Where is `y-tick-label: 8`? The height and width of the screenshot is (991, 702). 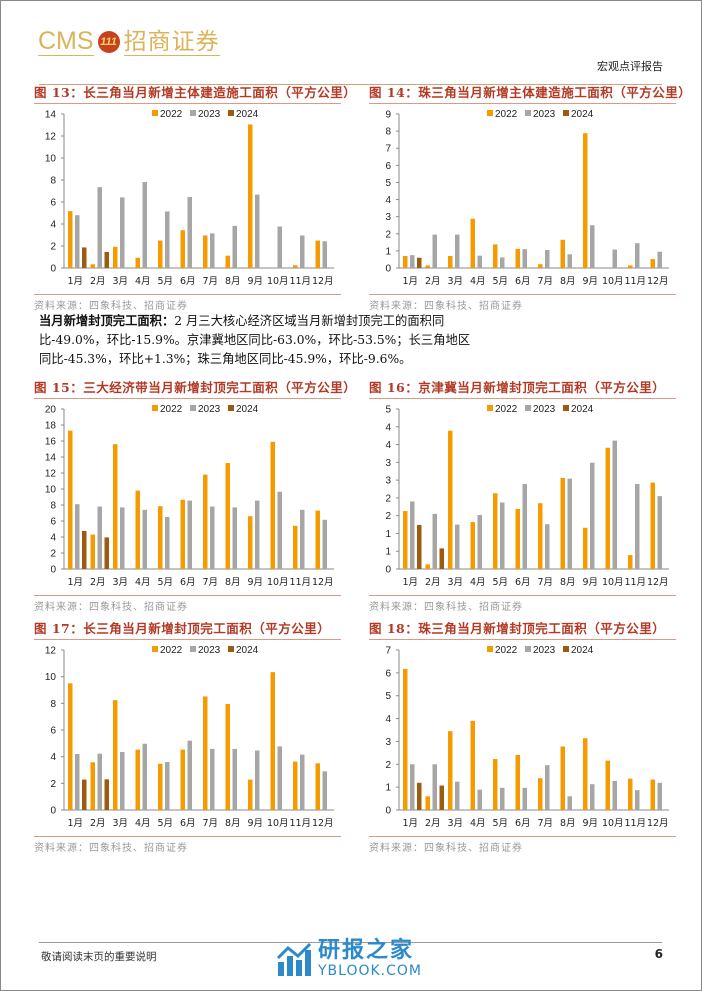
y-tick-label: 8 is located at coordinates (53, 704).